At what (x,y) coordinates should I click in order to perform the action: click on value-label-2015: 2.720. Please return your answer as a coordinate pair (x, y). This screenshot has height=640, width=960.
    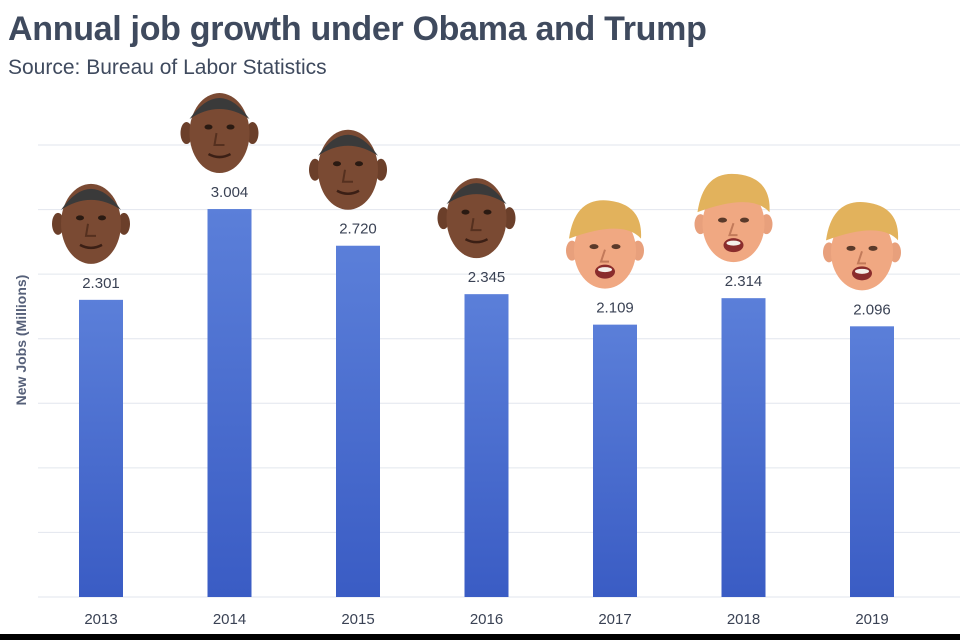
    Looking at the image, I should click on (358, 229).